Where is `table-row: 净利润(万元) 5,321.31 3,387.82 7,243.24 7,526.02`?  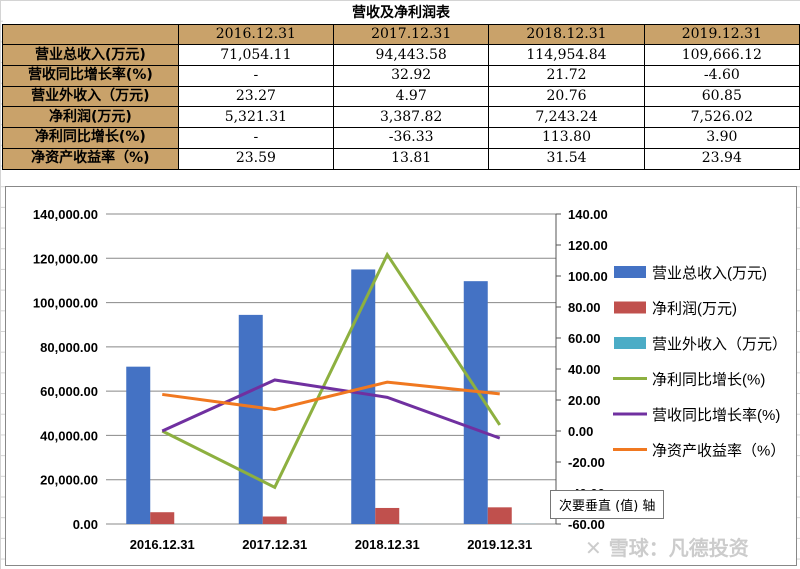 table-row: 净利润(万元) 5,321.31 3,387.82 7,243.24 7,526.02 is located at coordinates (401, 117).